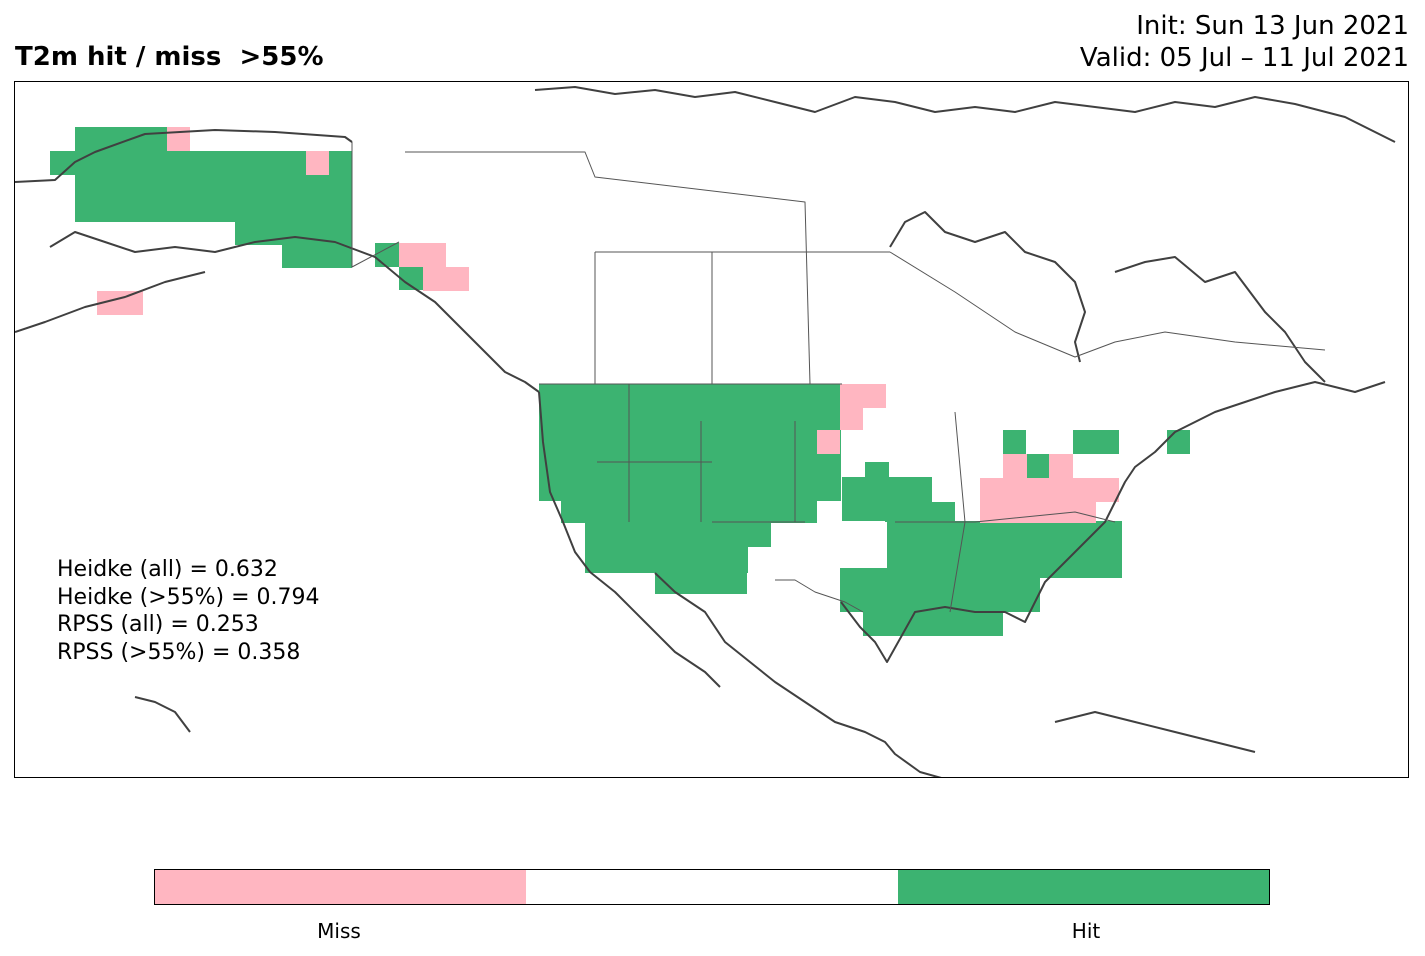 This screenshot has width=1425, height=956. Describe the element at coordinates (1083, 887) in the screenshot. I see `colorbar-hit-segment` at that location.